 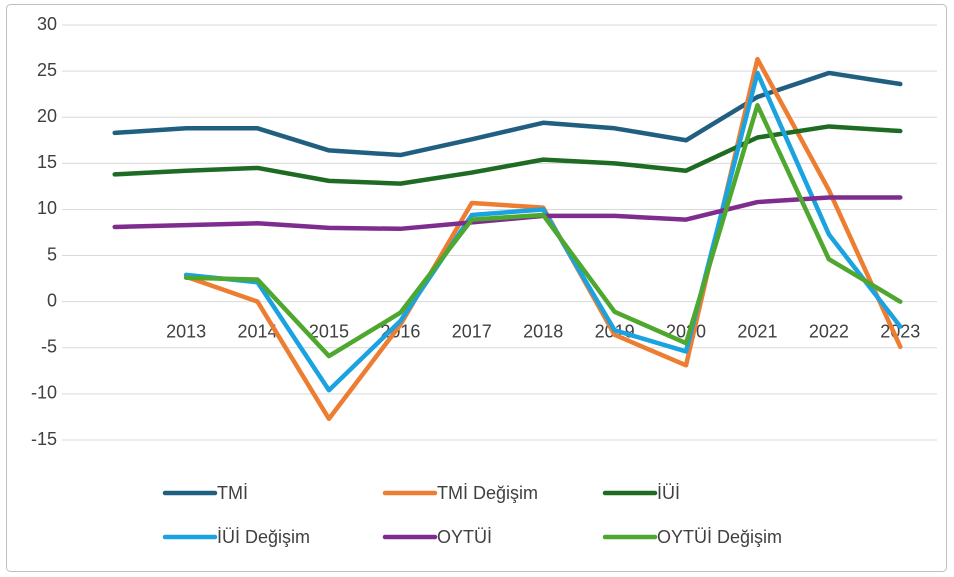 What do you see at coordinates (186, 331) in the screenshot?
I see `x-tick-label: 2013` at bounding box center [186, 331].